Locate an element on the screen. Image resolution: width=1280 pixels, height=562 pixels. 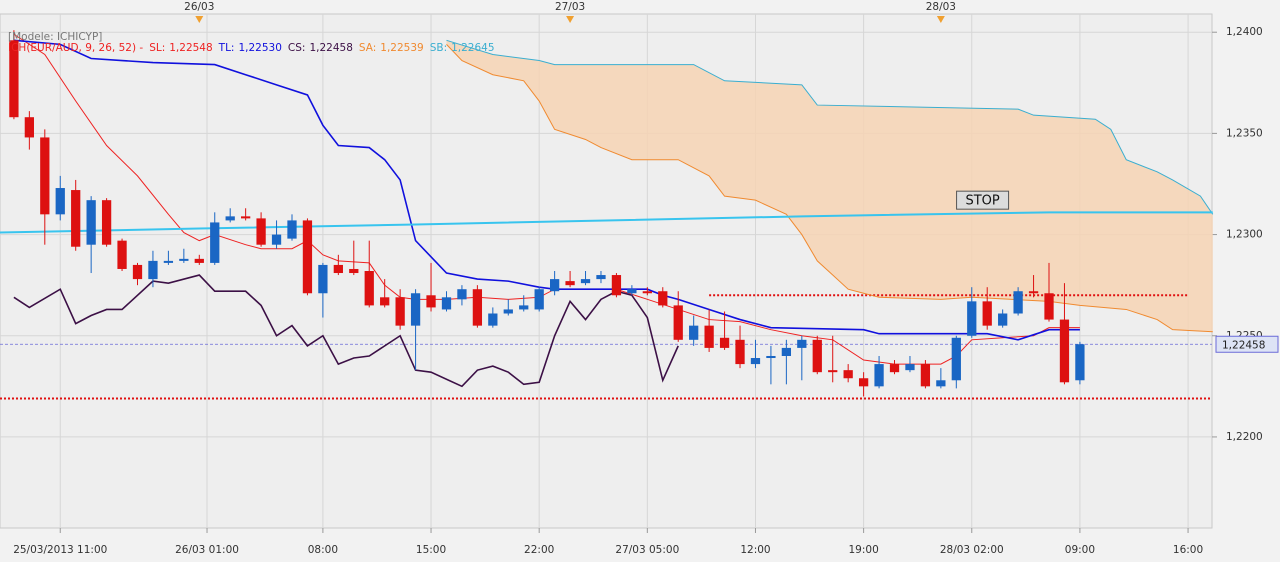
x-tick-label: 27/03 05:00 is located at coordinates (647, 550).